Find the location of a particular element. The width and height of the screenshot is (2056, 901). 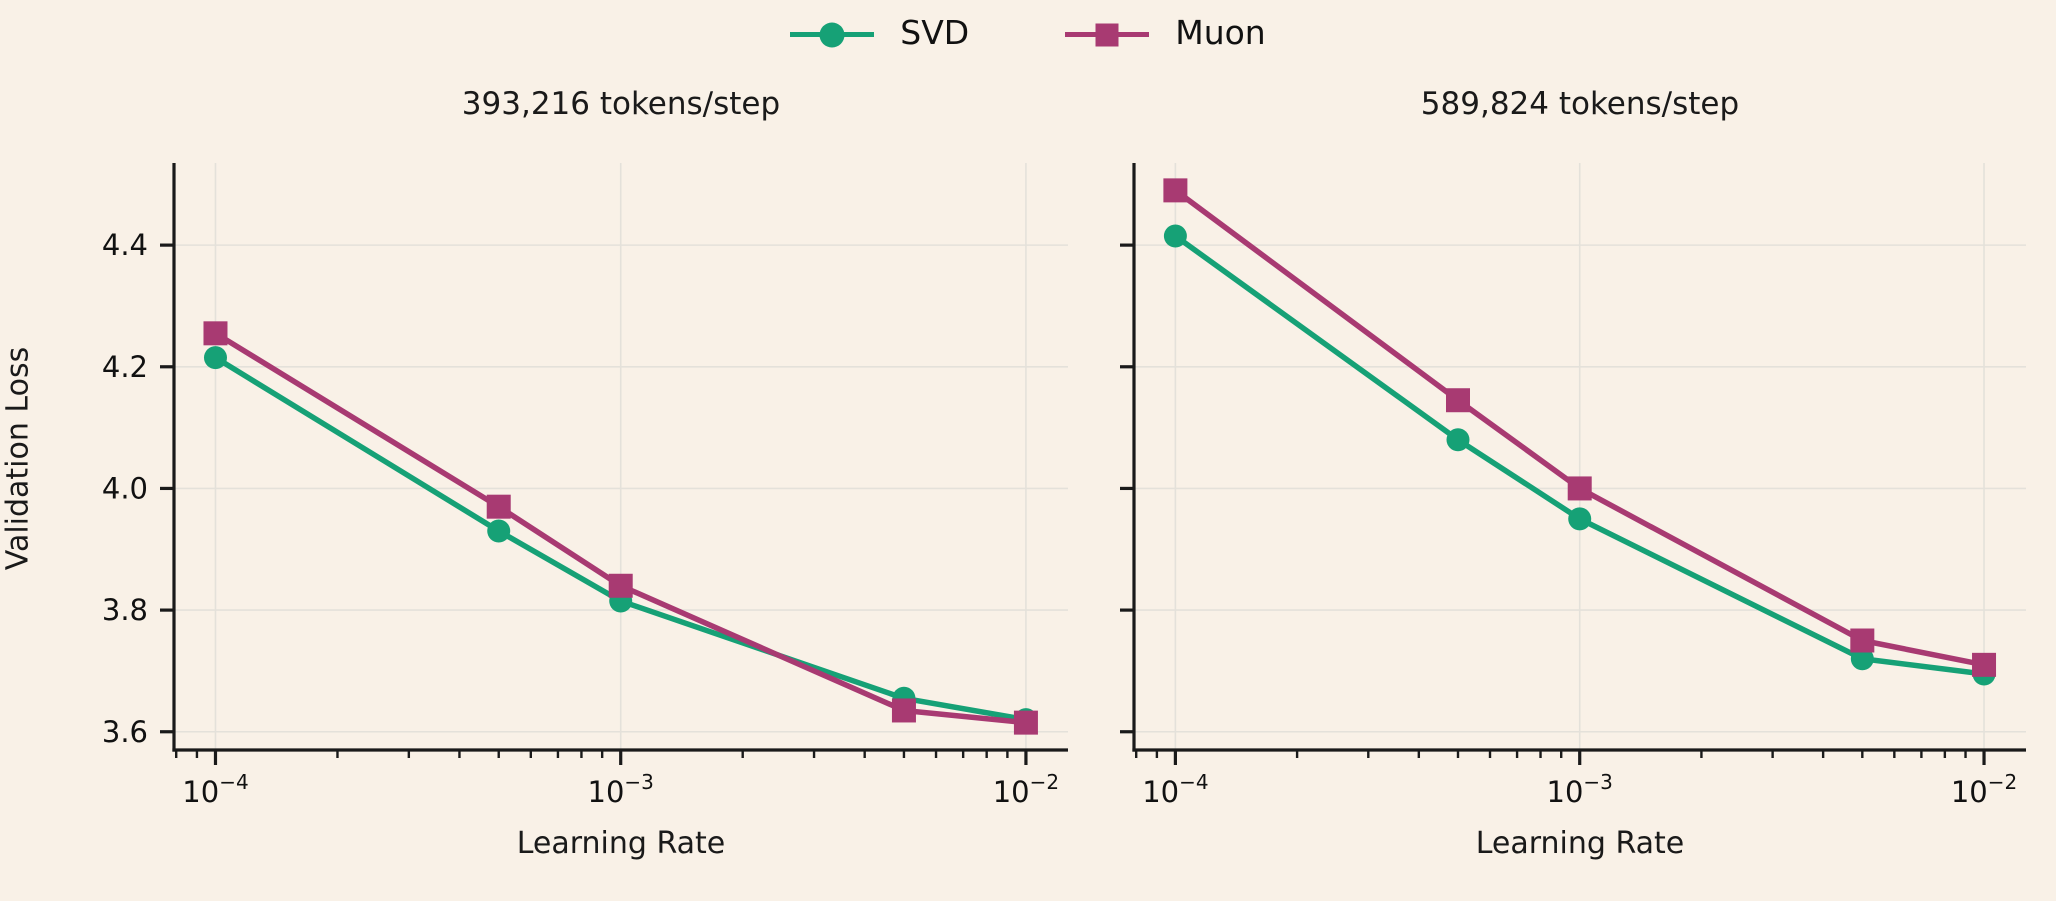

y-axis-label: Validation Loss is located at coordinates (18, 458).